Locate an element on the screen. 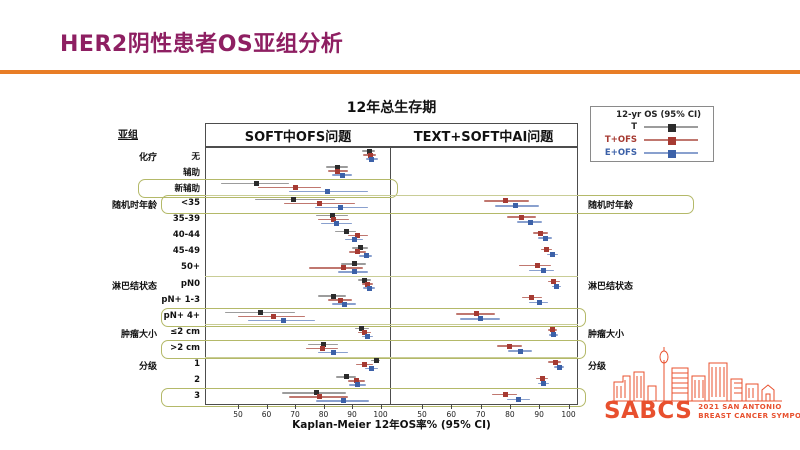 The image size is (800, 450). panel-divider is located at coordinates (390, 276).